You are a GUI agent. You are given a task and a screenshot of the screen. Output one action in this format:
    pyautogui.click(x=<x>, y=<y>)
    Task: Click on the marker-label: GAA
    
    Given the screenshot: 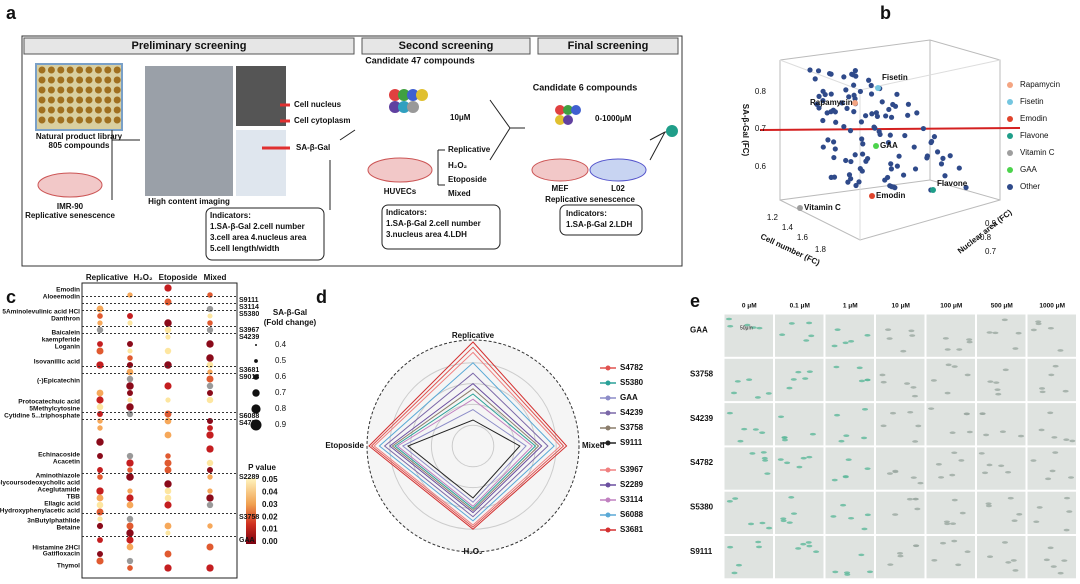 What is the action you would take?
    pyautogui.click(x=247, y=540)
    